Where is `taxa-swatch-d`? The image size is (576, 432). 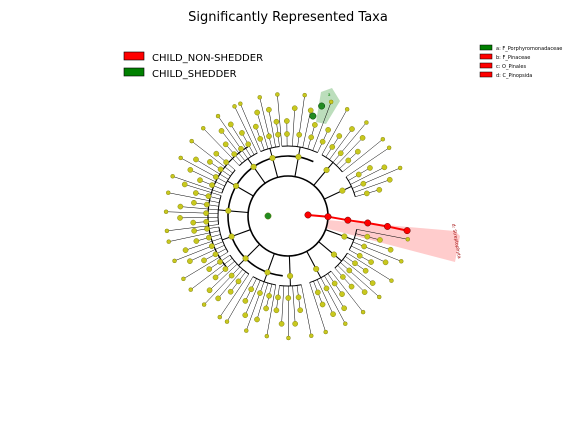 taxa-swatch-d is located at coordinates (486, 74).